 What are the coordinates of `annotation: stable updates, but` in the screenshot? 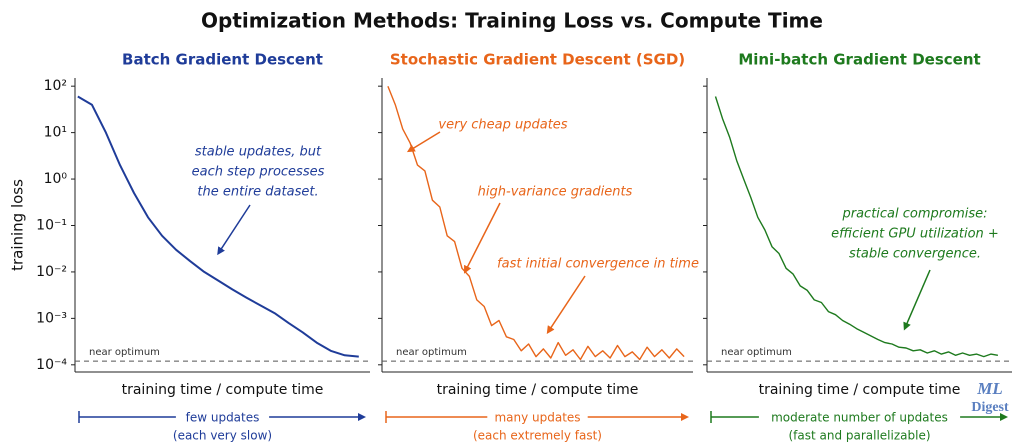 It's located at (258, 152).